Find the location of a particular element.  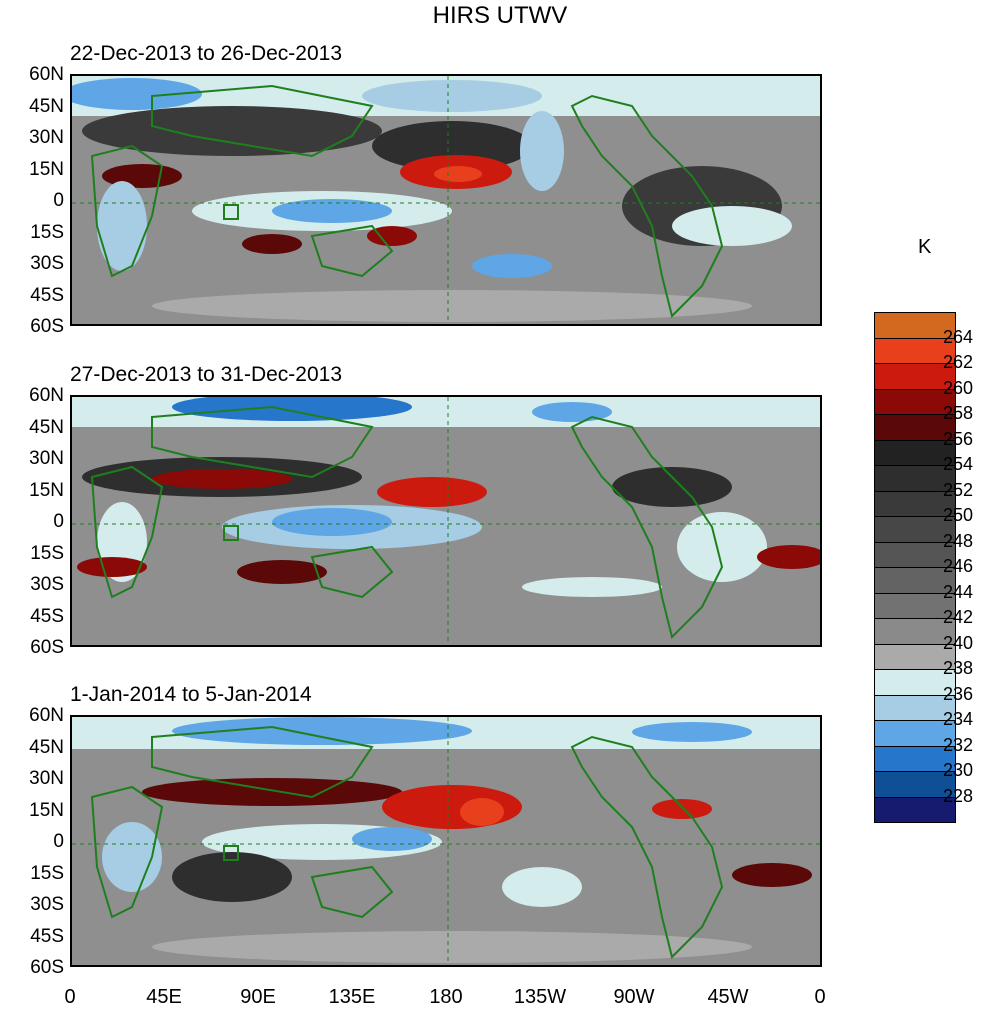

colorbar-label: 254 is located at coordinates (958, 464).